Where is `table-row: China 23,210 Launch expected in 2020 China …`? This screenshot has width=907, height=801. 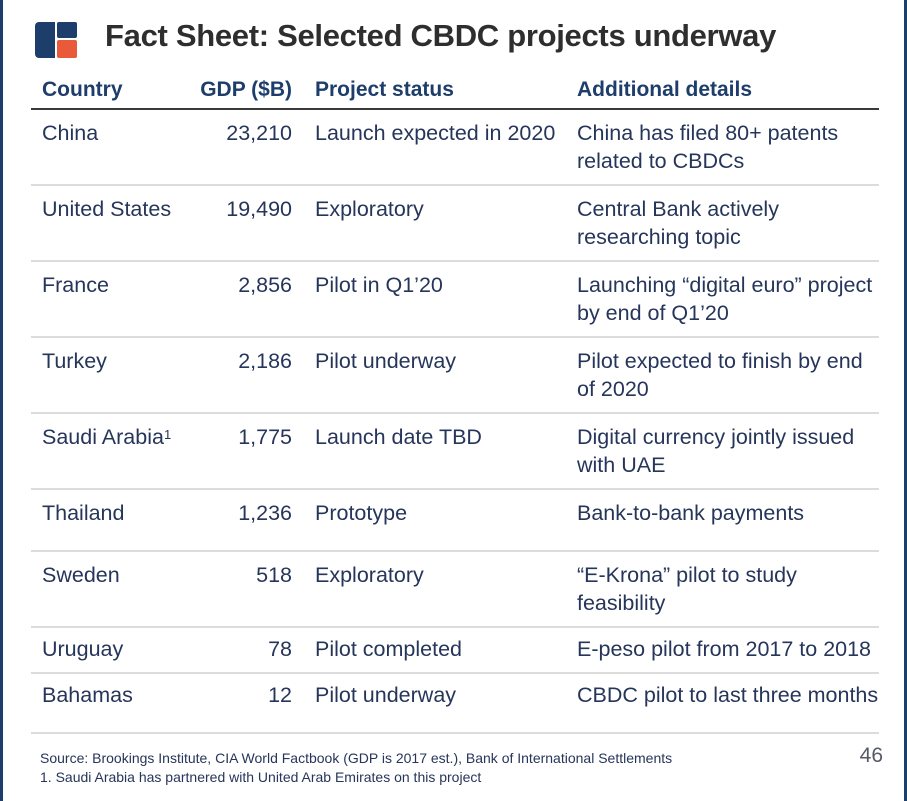
table-row: China 23,210 Launch expected in 2020 China … is located at coordinates (455, 147).